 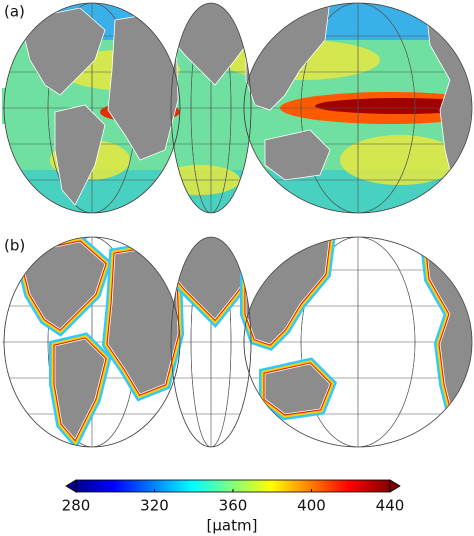 I want to click on colorbar-tick-label: 400, so click(x=311, y=506).